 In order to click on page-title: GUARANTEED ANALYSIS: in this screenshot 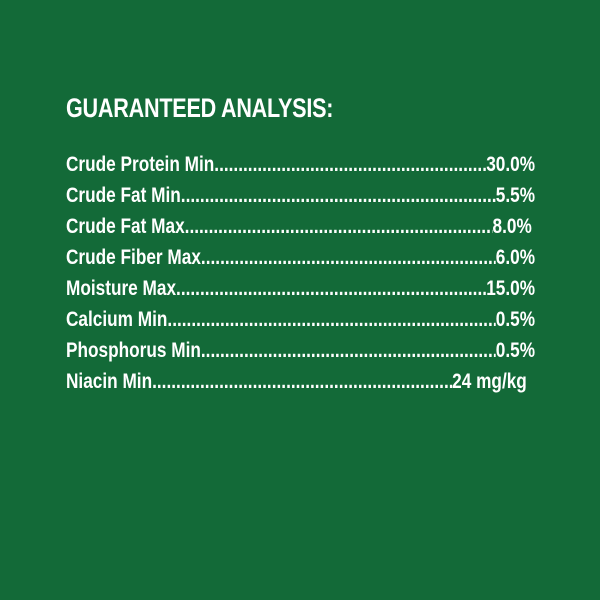, I will do `click(200, 108)`.